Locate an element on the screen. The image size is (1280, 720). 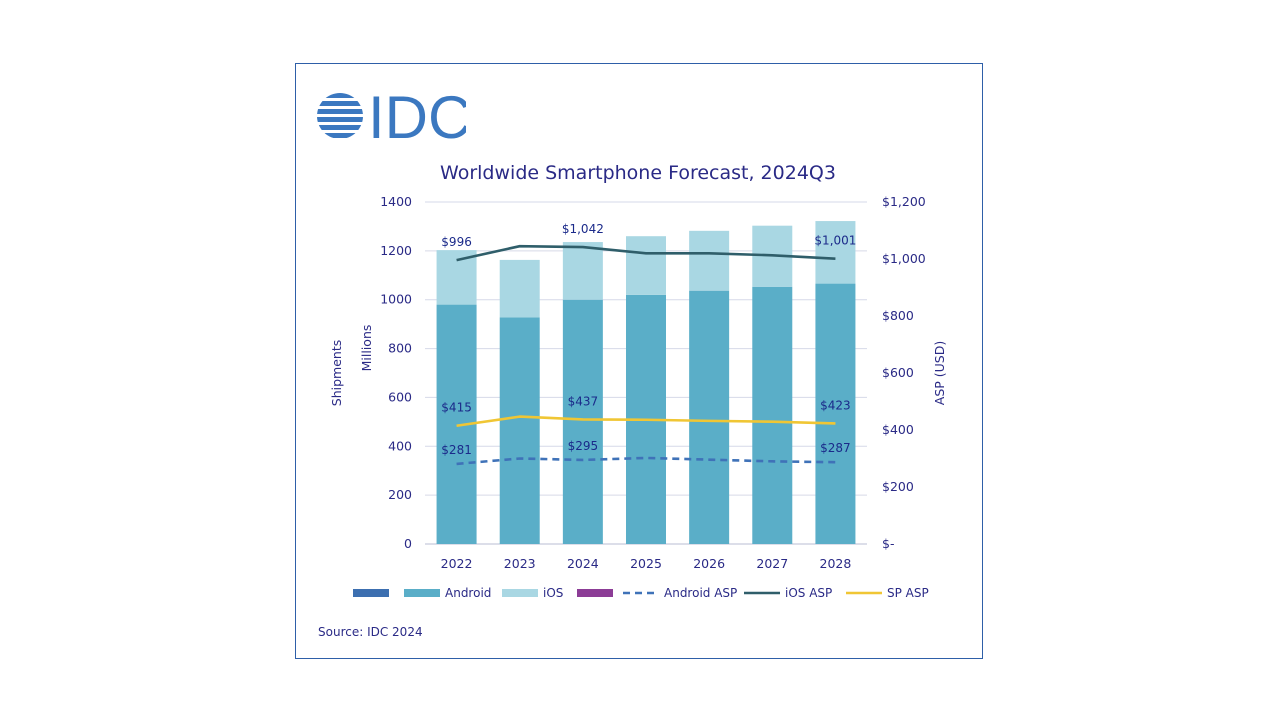
x-tick: 2024 is located at coordinates (583, 563).